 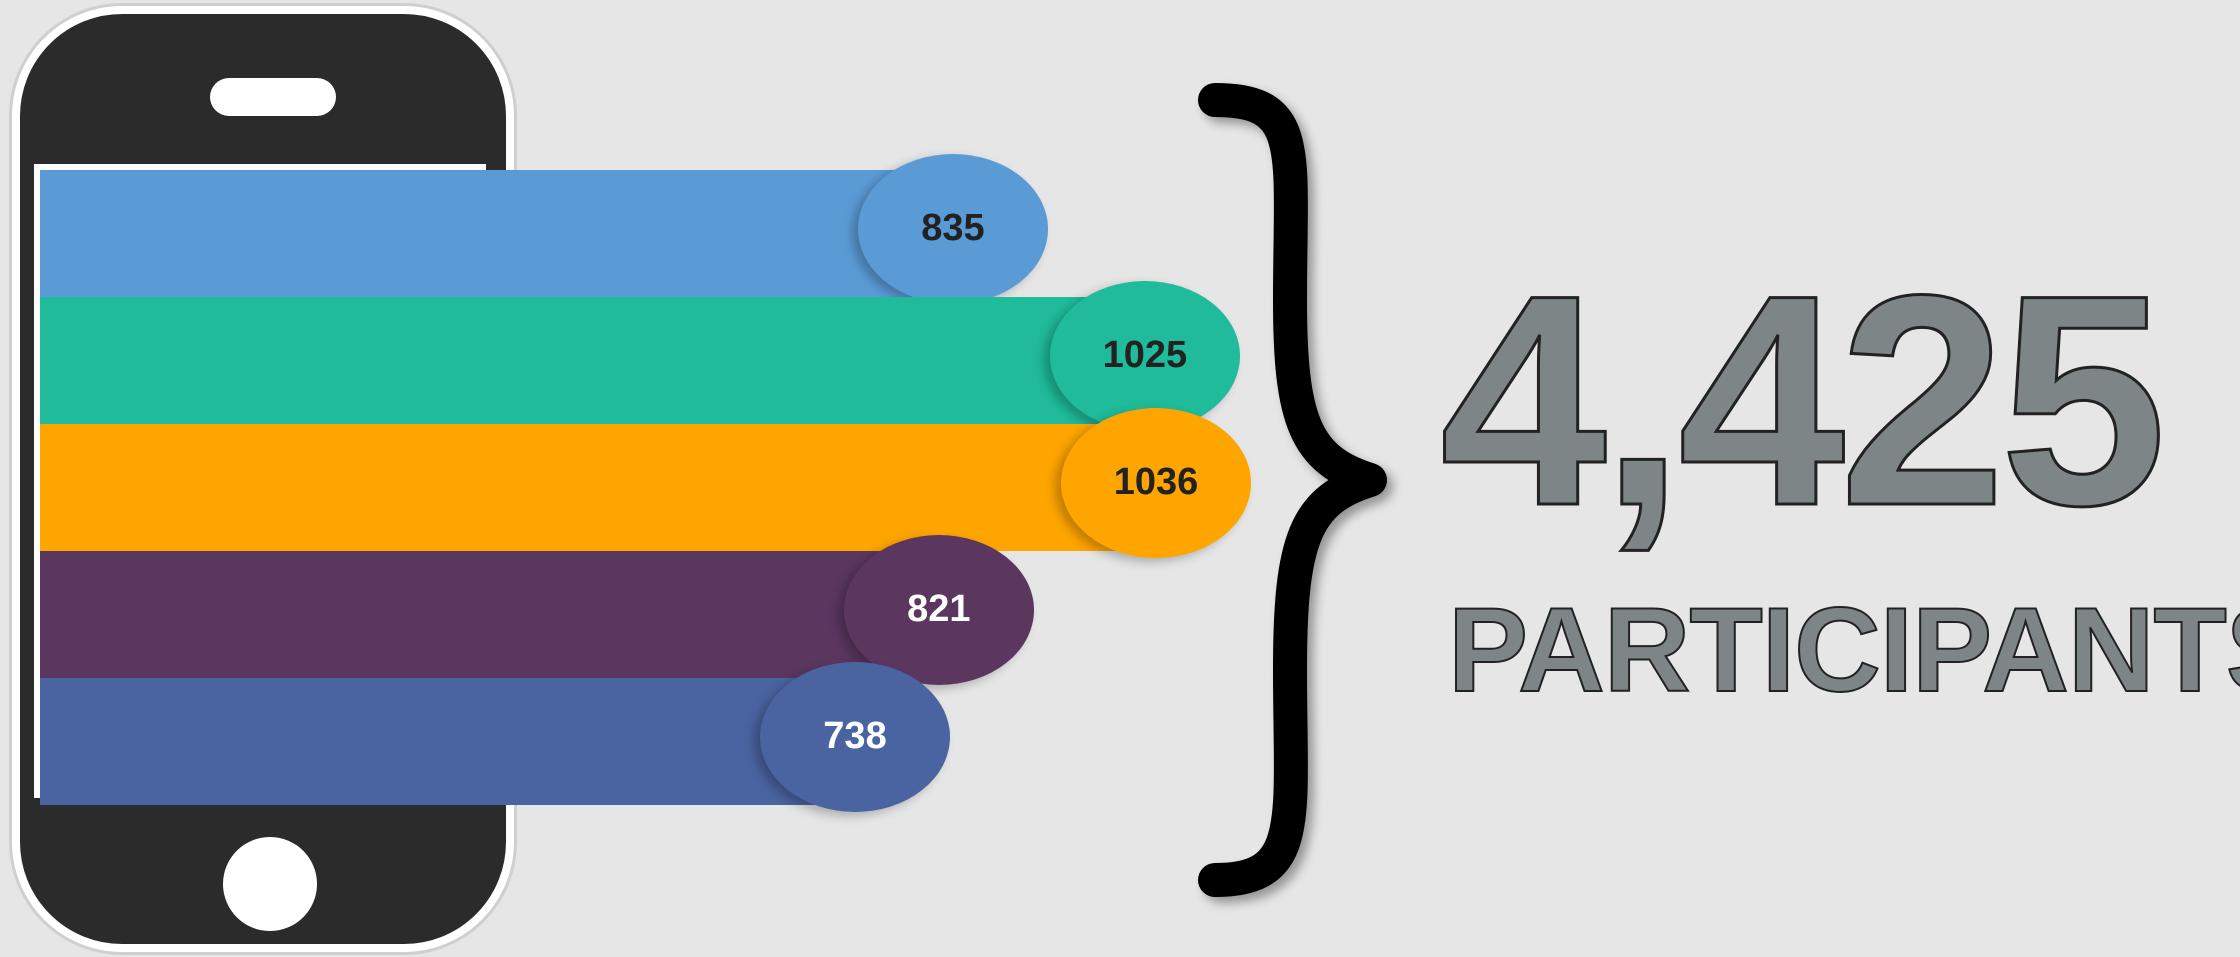 I want to click on value-bubble: 738, so click(x=855, y=736).